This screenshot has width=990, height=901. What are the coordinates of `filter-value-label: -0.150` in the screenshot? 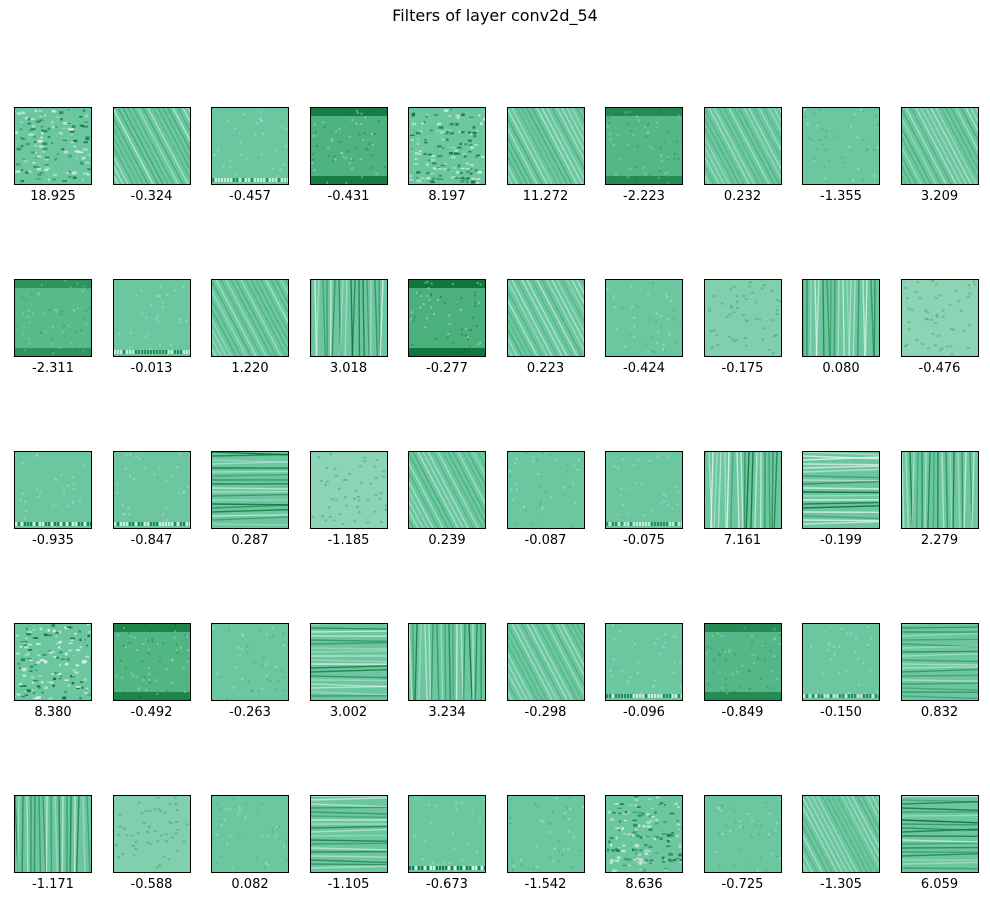 It's located at (841, 712).